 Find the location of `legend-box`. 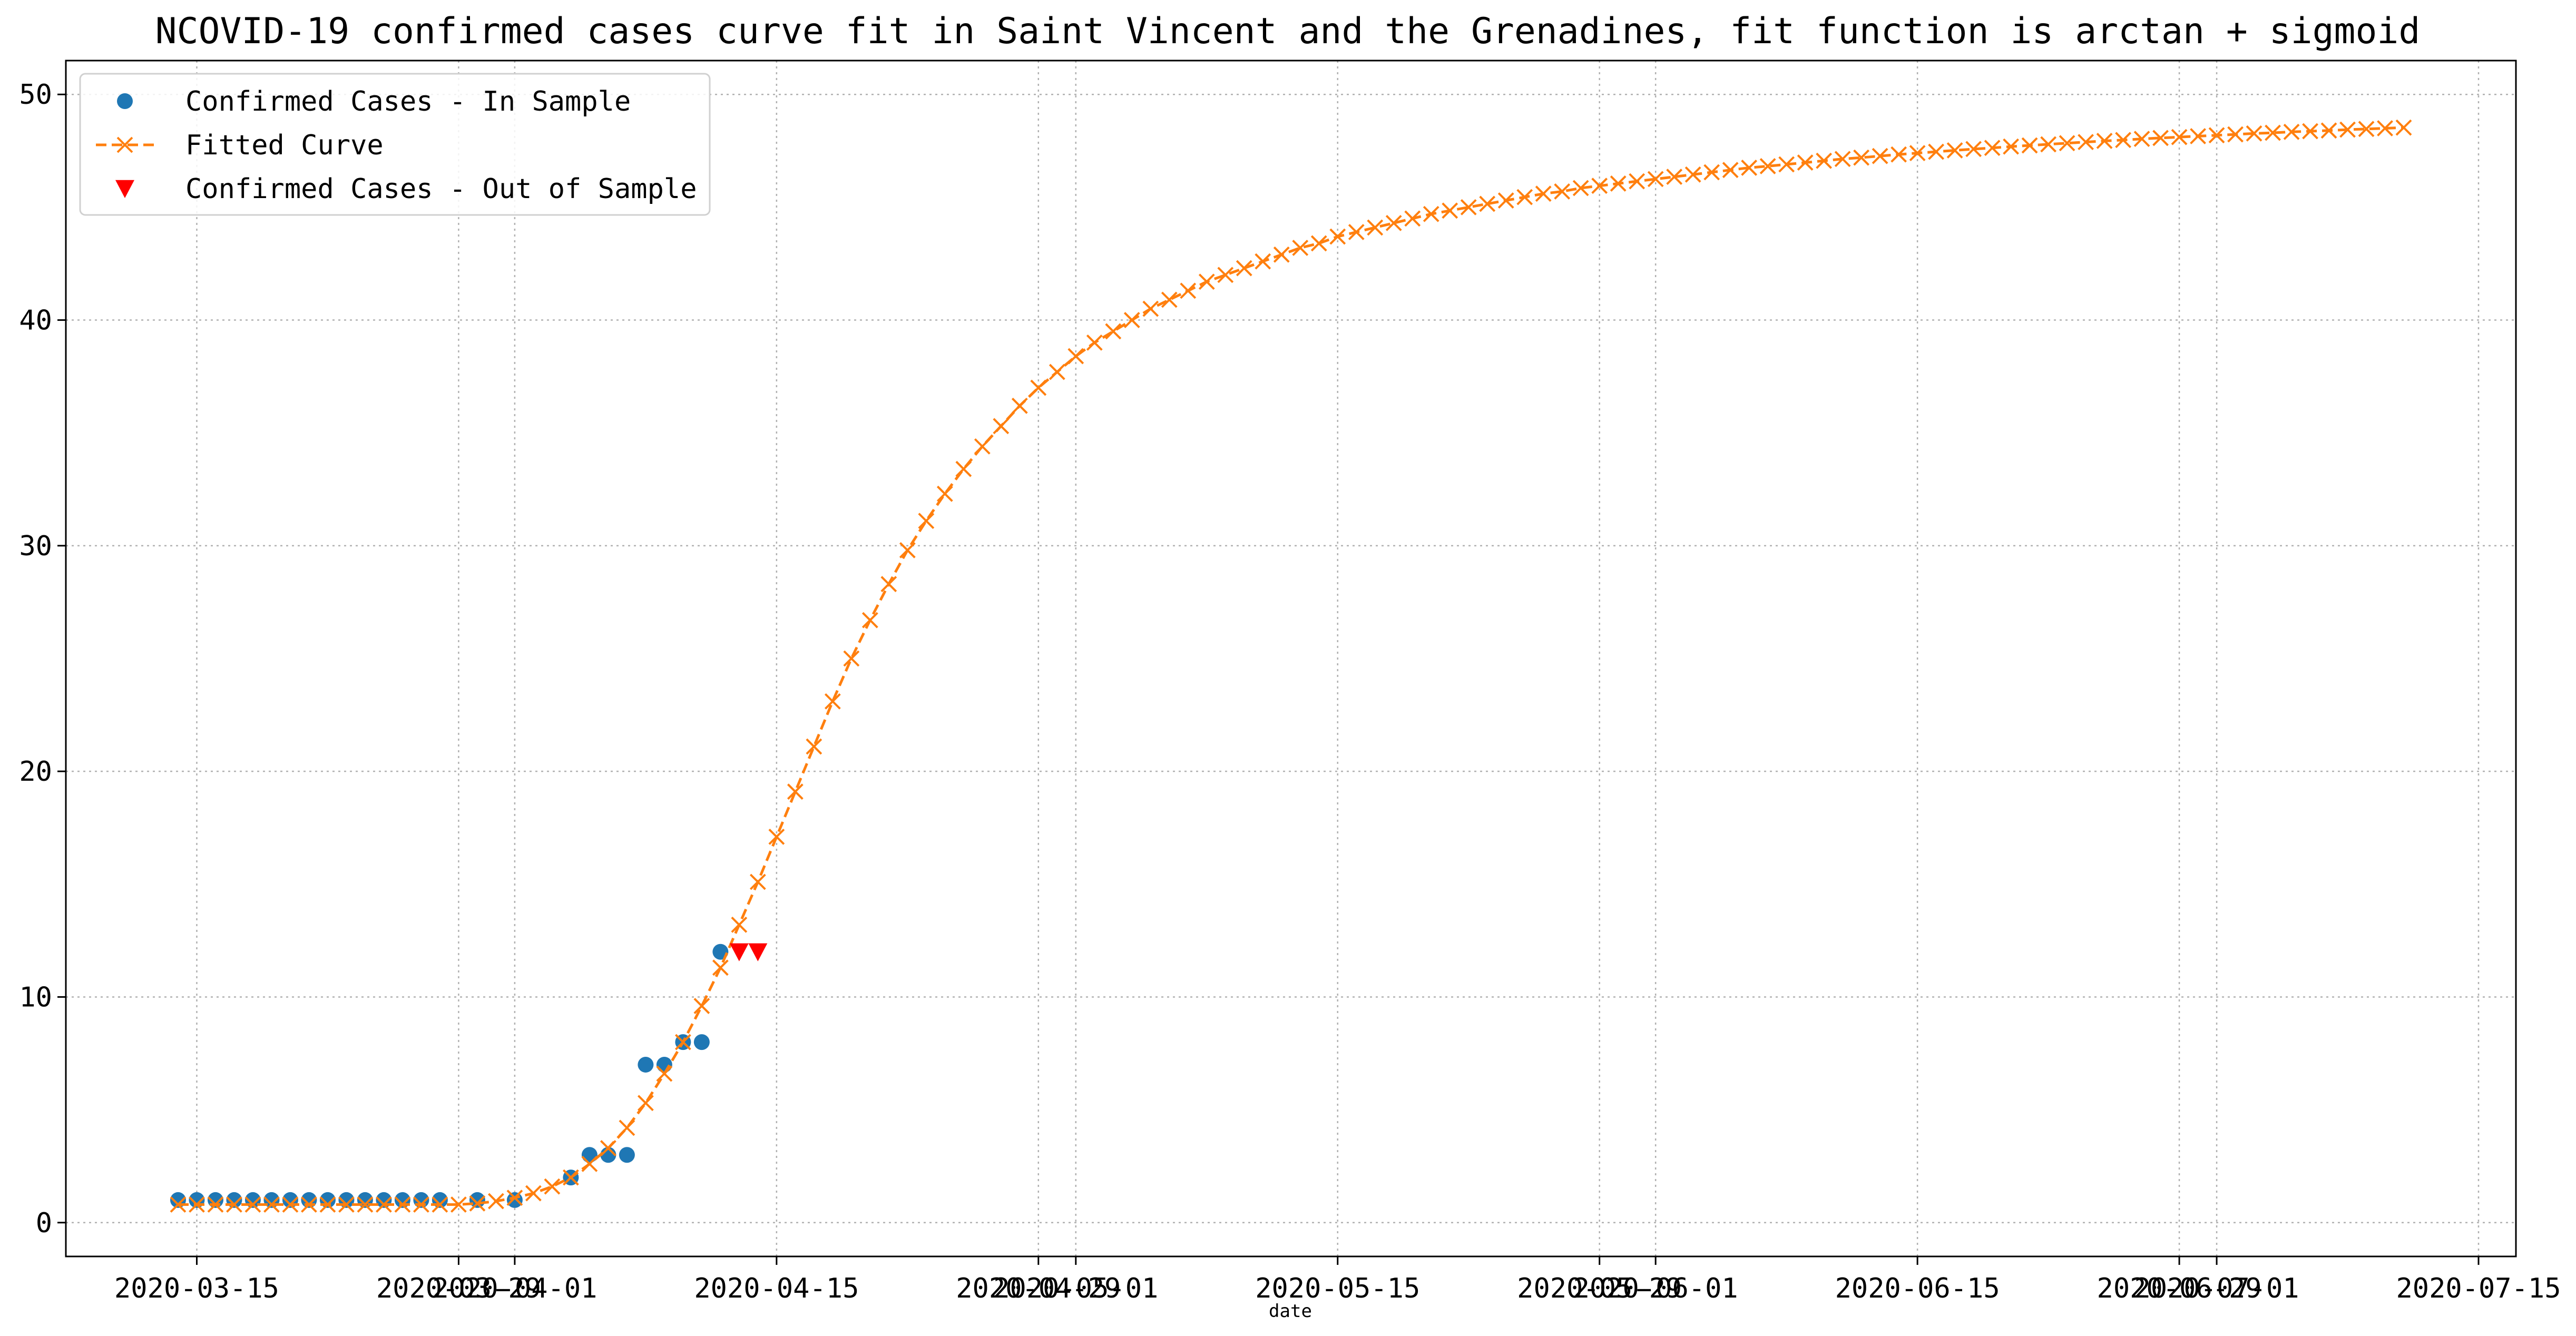

legend-box is located at coordinates (395, 145).